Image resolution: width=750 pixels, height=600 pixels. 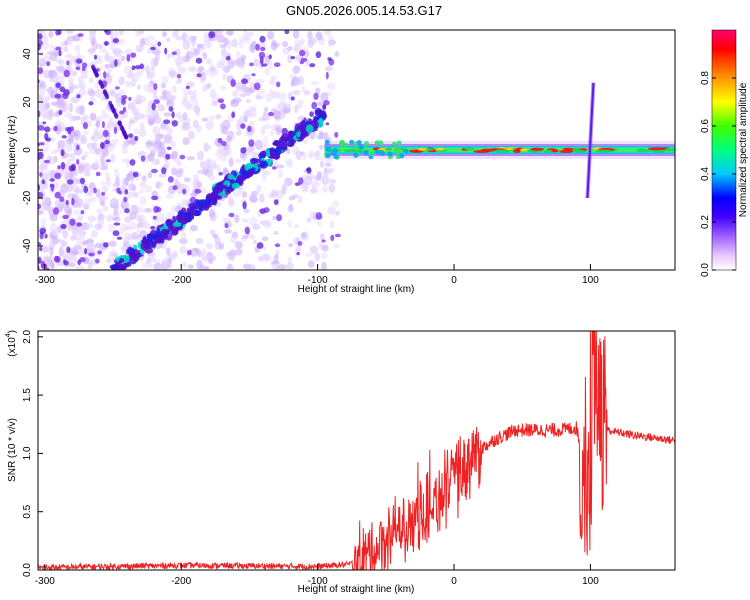 What do you see at coordinates (12, 331) in the screenshot?
I see `snr-scale-suffix: )` at bounding box center [12, 331].